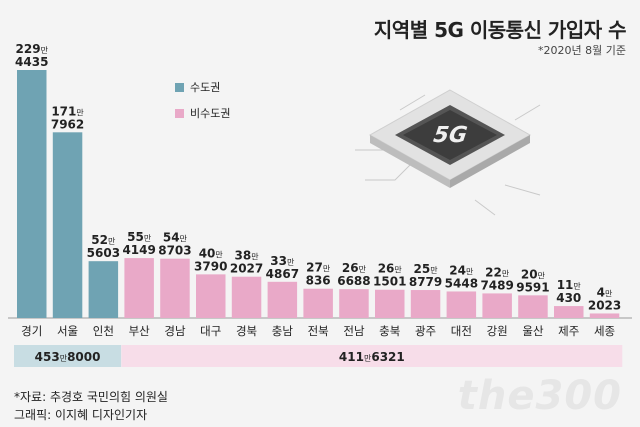 Image resolution: width=640 pixels, height=427 pixels. What do you see at coordinates (318, 281) in the screenshot?
I see `value-label-bottom: 836` at bounding box center [318, 281].